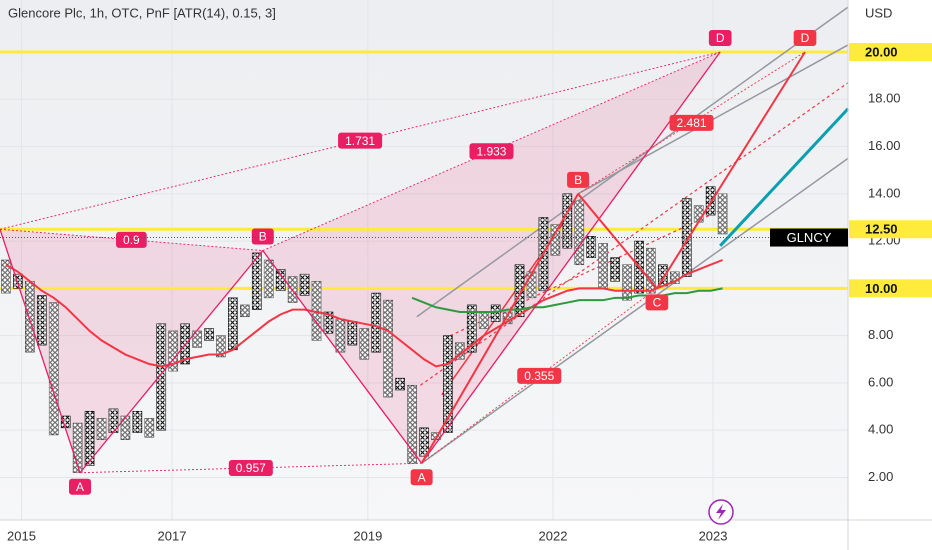  Describe the element at coordinates (884, 145) in the screenshot. I see `y-tick-label: 16.00` at that location.